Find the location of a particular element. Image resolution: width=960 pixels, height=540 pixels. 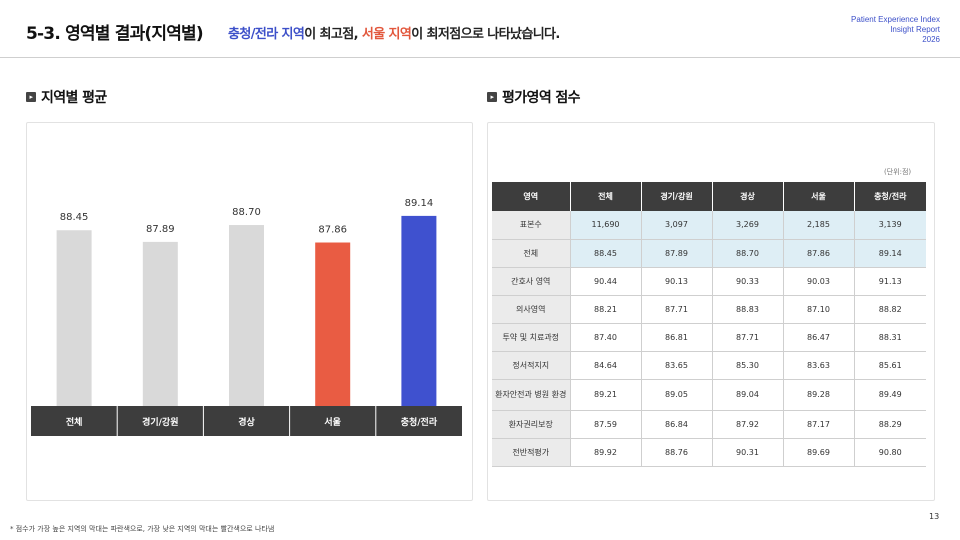

table-cell: 89.04 is located at coordinates (748, 395).